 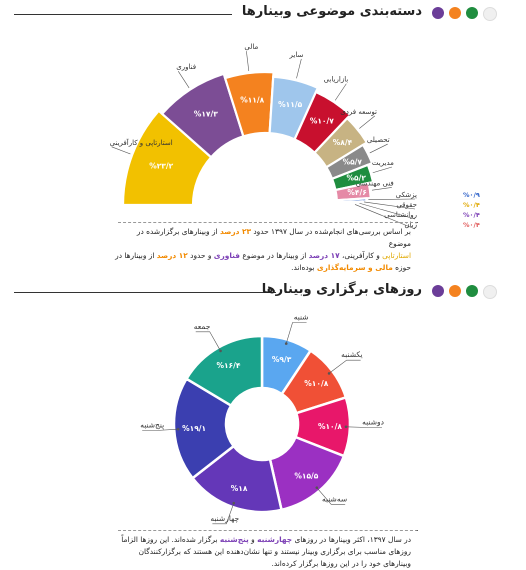 I want to click on slice-category-label: زبان, so click(x=410, y=225).